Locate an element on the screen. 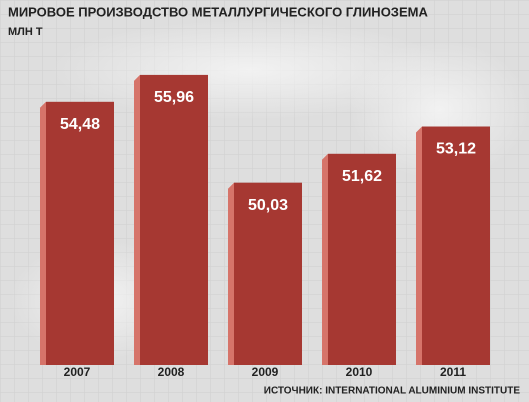 This screenshot has height=402, width=529. value-label: 53,12 is located at coordinates (456, 149).